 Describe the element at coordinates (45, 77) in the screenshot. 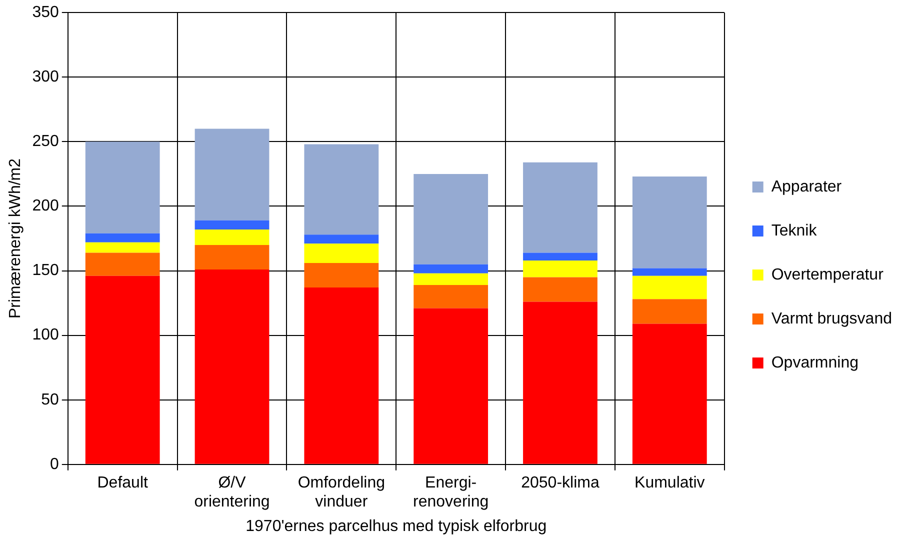

I see `y-tick-label: 300` at that location.